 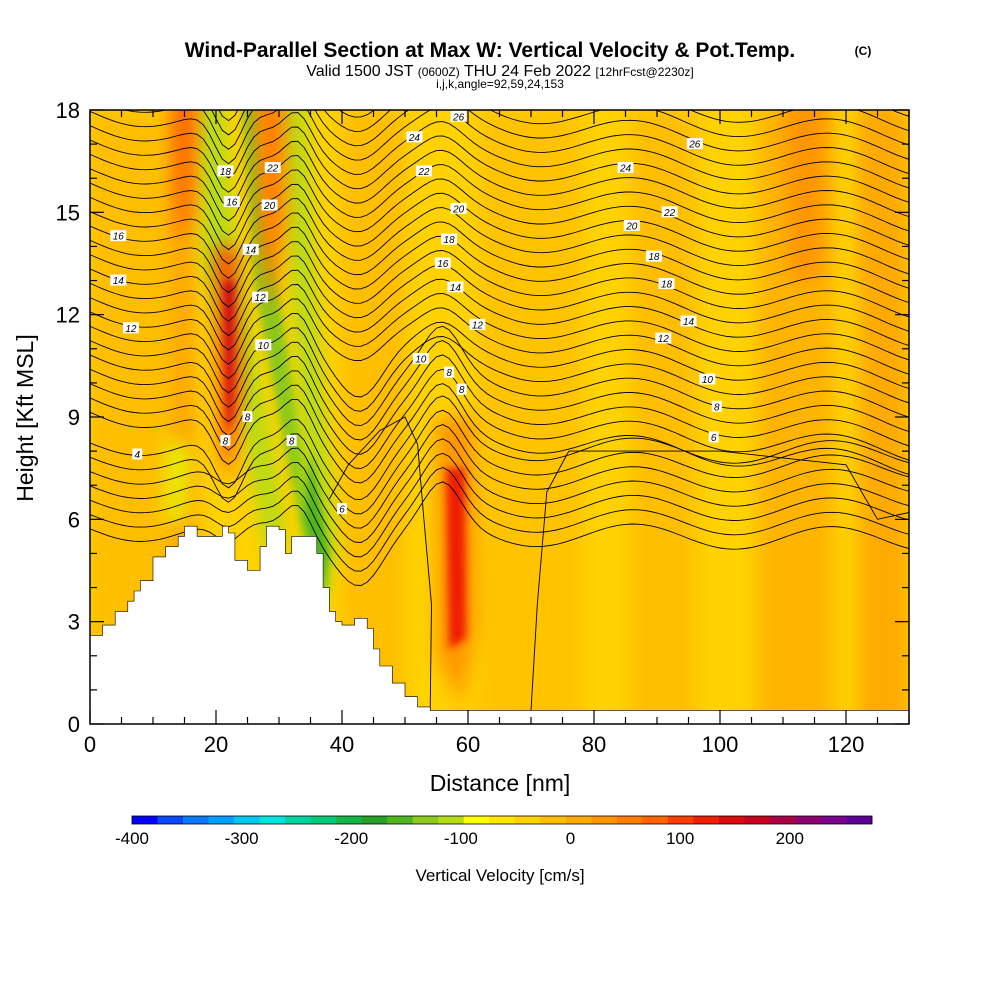 I want to click on colorbar-tick-label: 100, so click(x=680, y=838).